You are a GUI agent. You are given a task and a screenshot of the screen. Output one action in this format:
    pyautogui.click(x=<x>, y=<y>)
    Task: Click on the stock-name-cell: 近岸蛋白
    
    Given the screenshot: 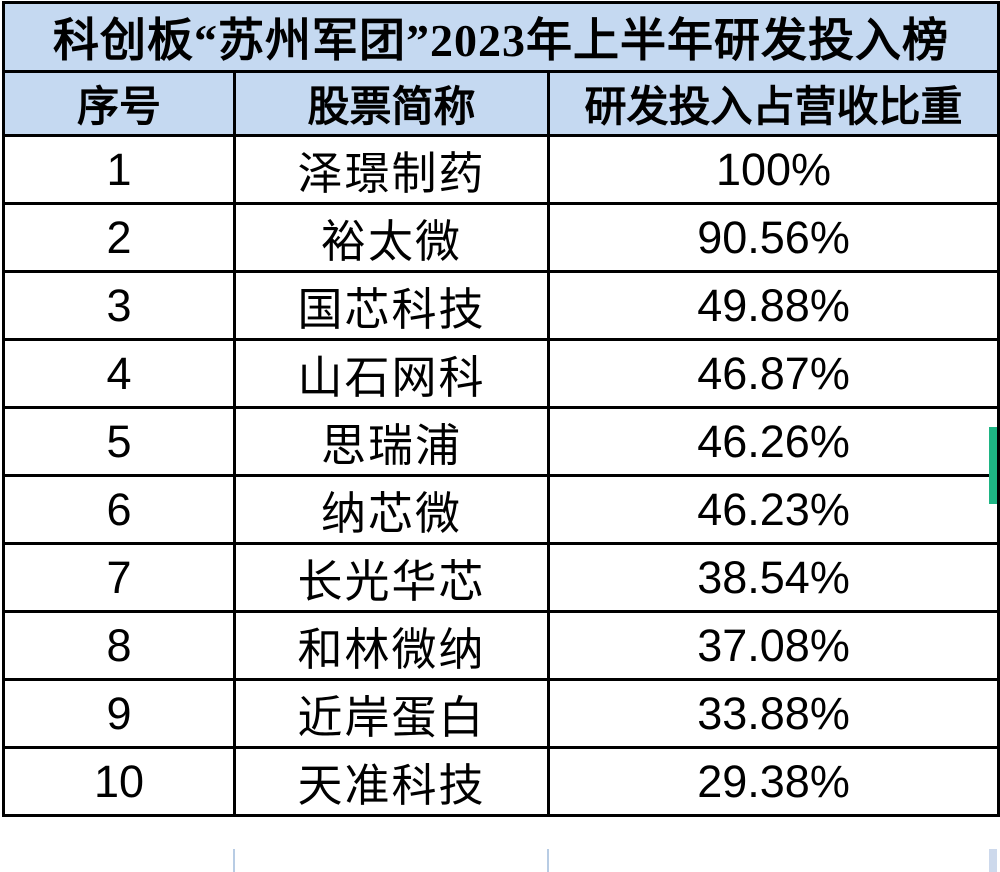 What is the action you would take?
    pyautogui.click(x=391, y=713)
    